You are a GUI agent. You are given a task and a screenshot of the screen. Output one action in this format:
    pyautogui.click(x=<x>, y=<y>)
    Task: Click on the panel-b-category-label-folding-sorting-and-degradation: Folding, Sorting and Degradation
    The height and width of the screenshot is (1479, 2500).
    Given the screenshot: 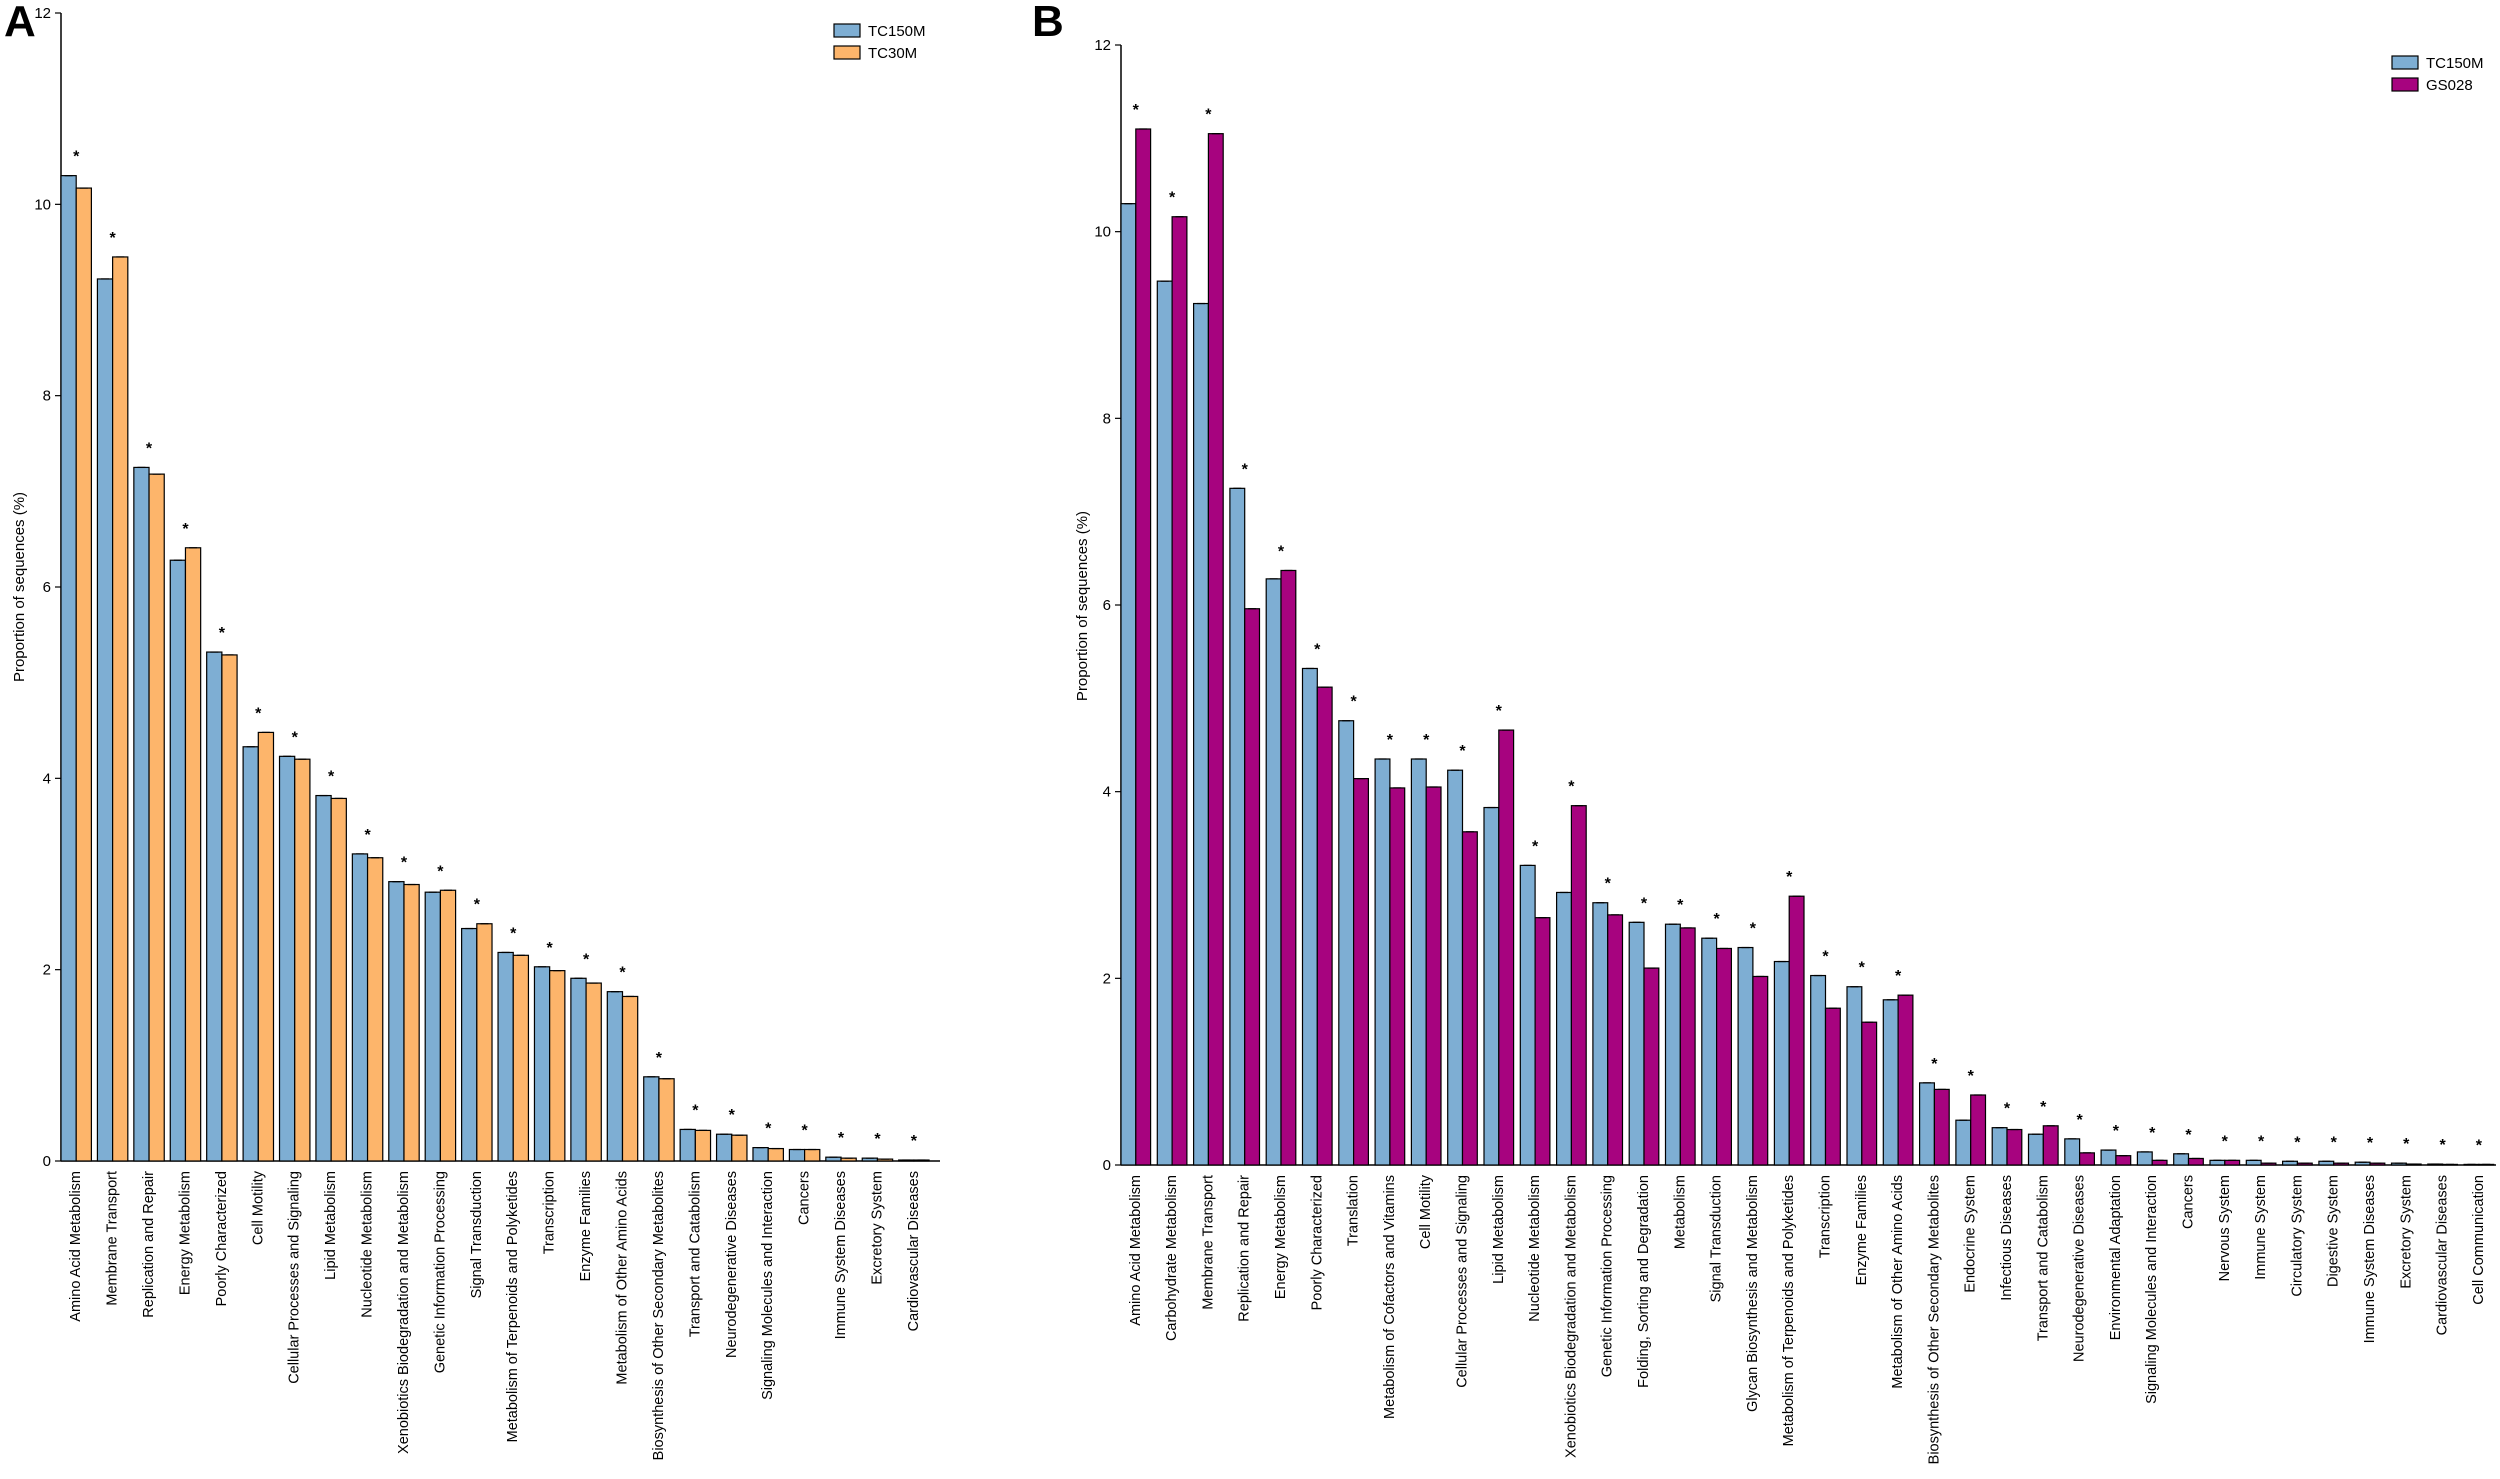 What is the action you would take?
    pyautogui.click(x=1644, y=1281)
    